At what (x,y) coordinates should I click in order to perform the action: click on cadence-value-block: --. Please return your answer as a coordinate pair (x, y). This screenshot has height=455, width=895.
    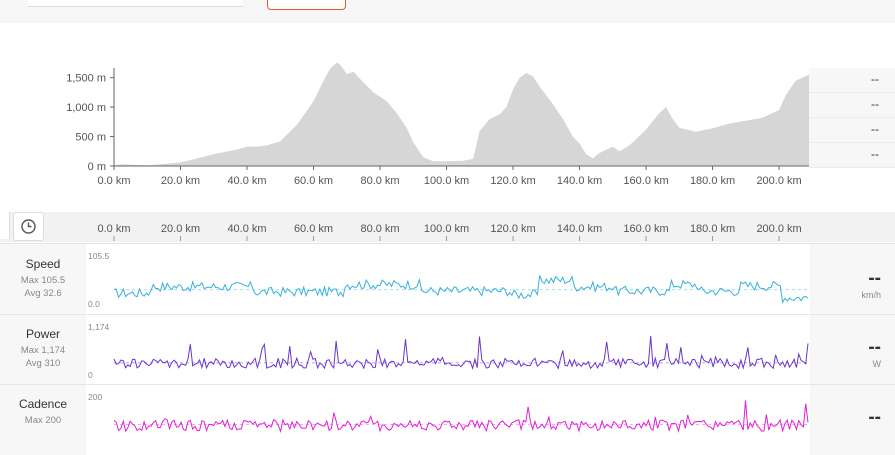
    Looking at the image, I should click on (852, 418).